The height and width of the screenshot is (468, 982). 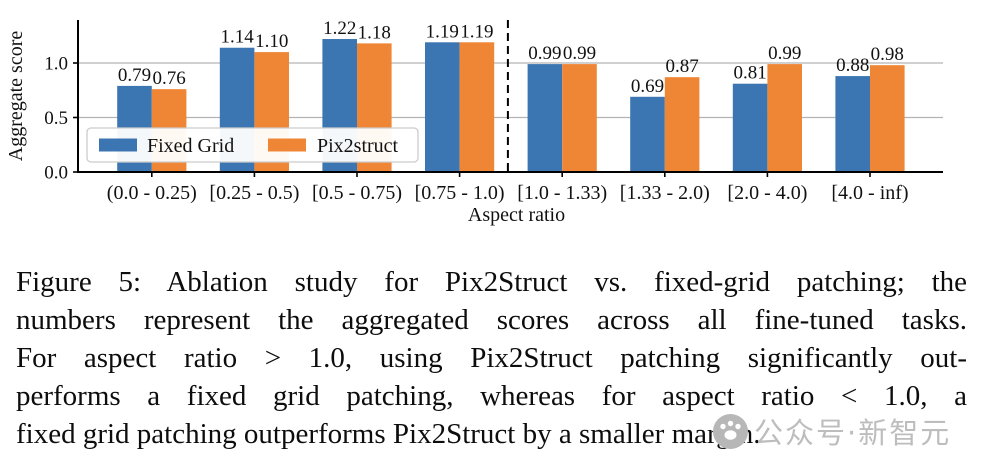 I want to click on x-axis-label: Aspect ratio, so click(x=516, y=215).